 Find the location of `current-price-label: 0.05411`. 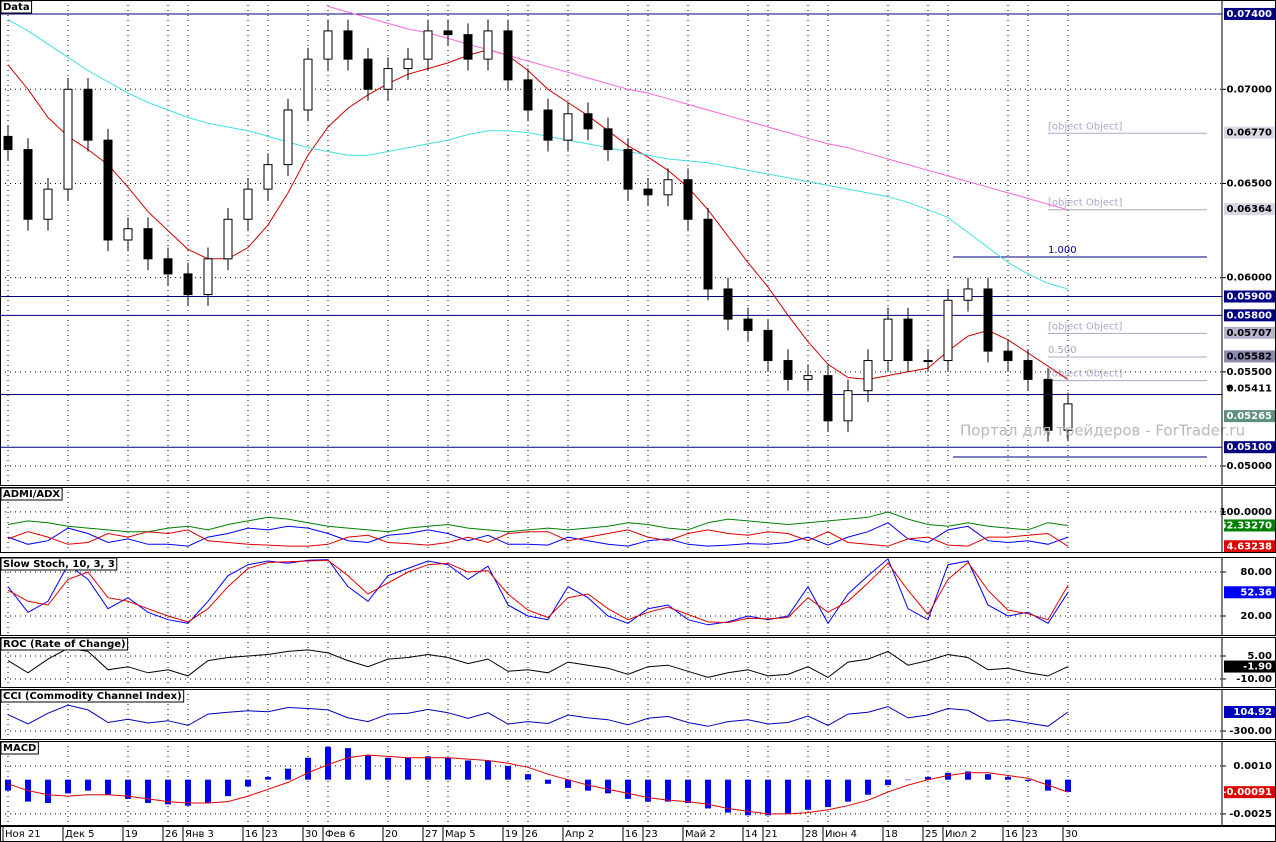

current-price-label: 0.05411 is located at coordinates (1249, 389).